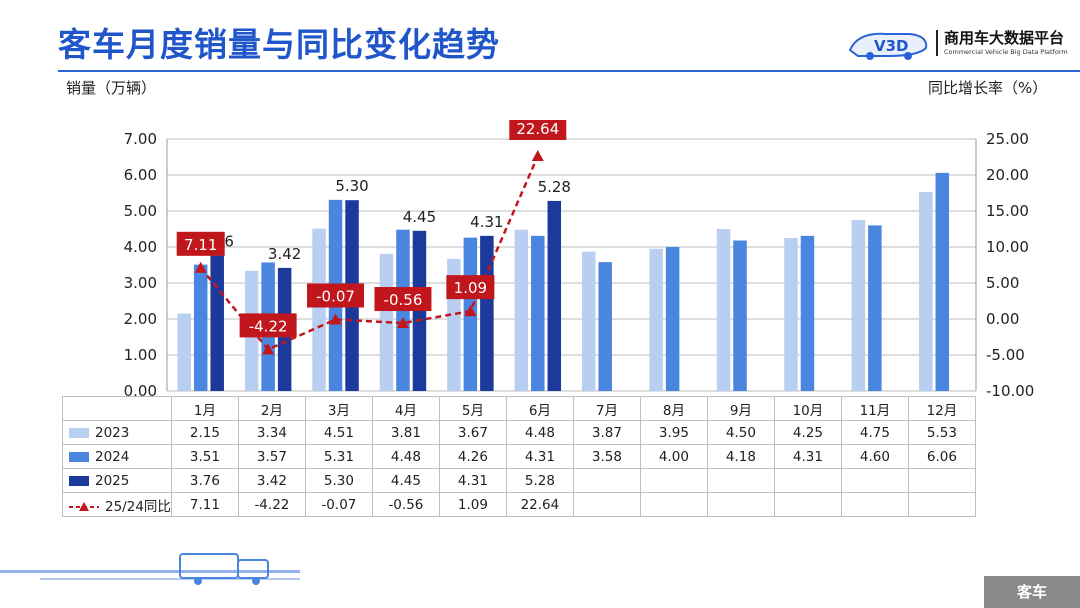 This screenshot has width=1080, height=608. Describe the element at coordinates (338, 456) in the screenshot. I see `table-value-cell: 5.31` at that location.